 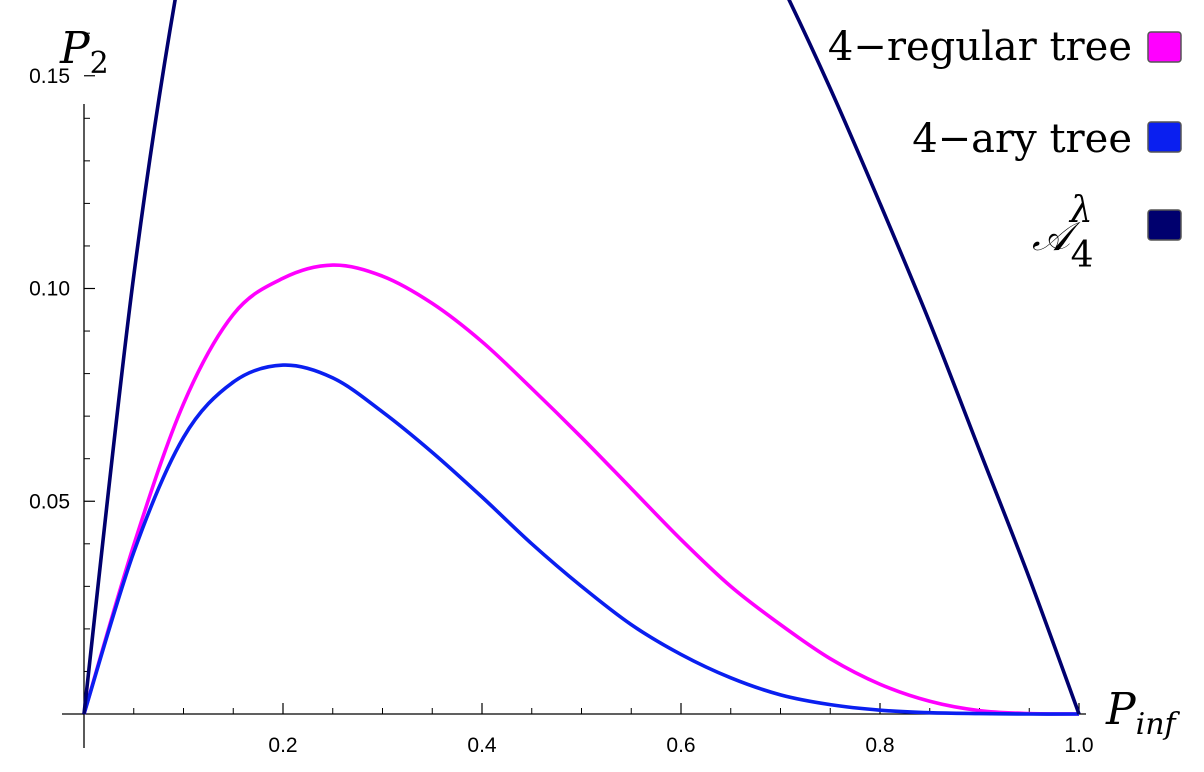 I want to click on legend-swatch-regular-tree, so click(x=1164, y=47).